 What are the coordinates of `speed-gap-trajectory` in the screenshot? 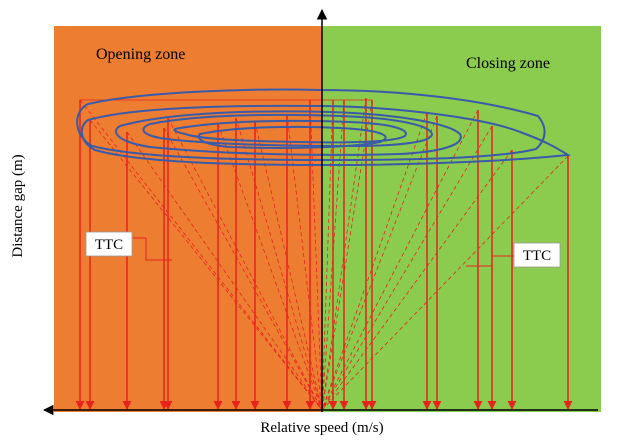 It's located at (323, 127).